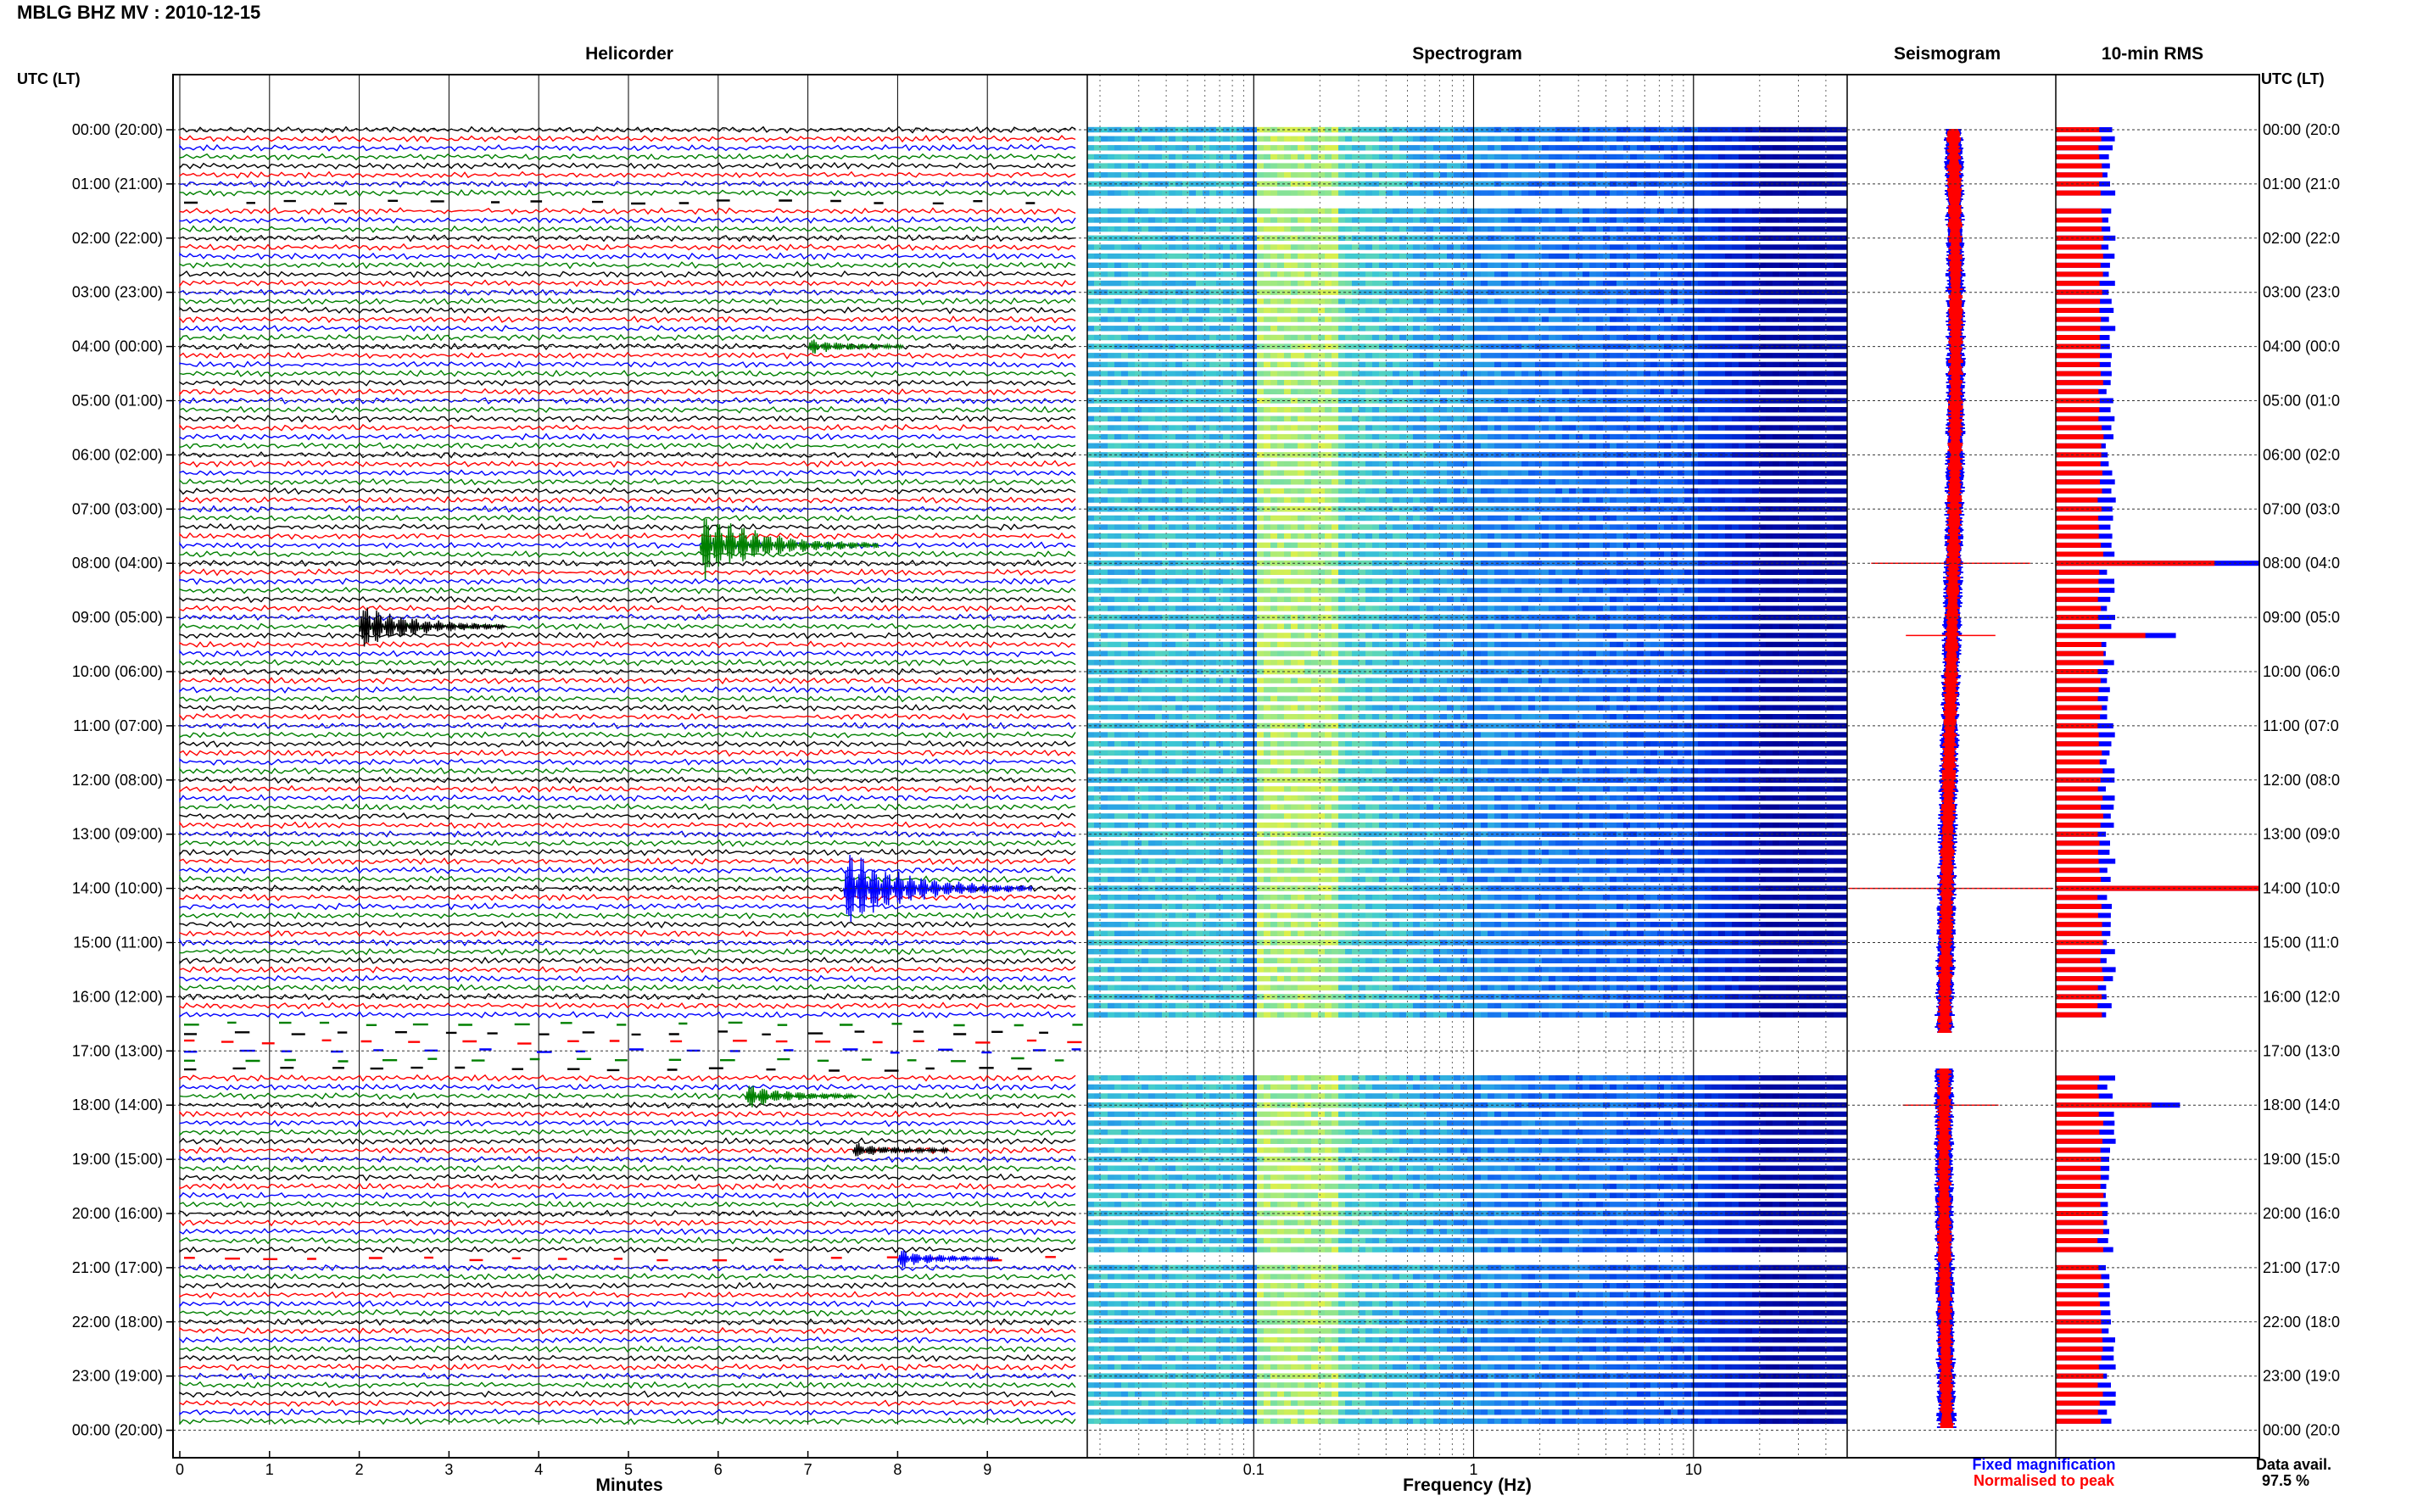  What do you see at coordinates (627, 301) in the screenshot?
I see `helicorder-trace` at bounding box center [627, 301].